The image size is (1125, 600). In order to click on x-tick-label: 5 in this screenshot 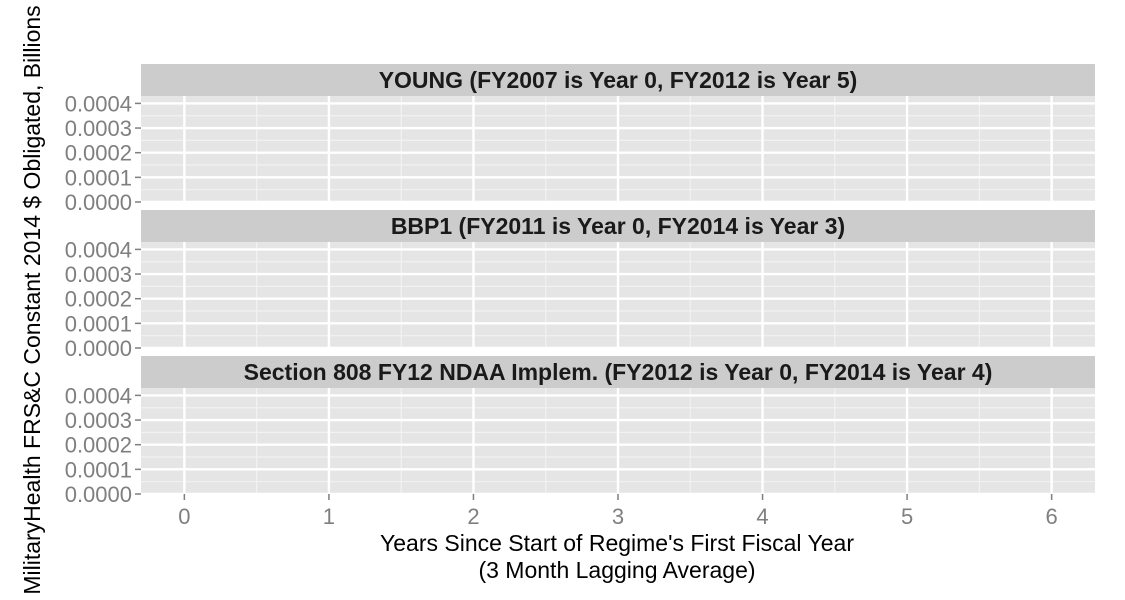, I will do `click(907, 516)`.